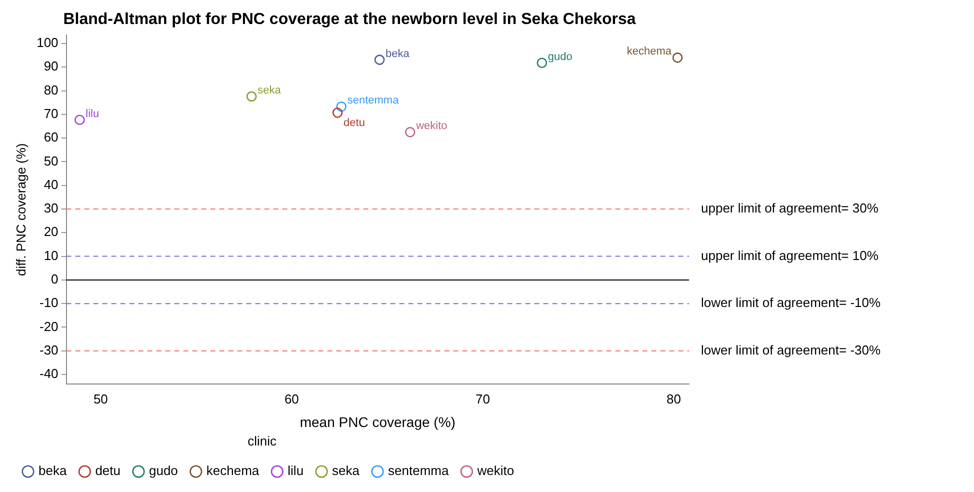  I want to click on legend-label: lilu, so click(296, 470).